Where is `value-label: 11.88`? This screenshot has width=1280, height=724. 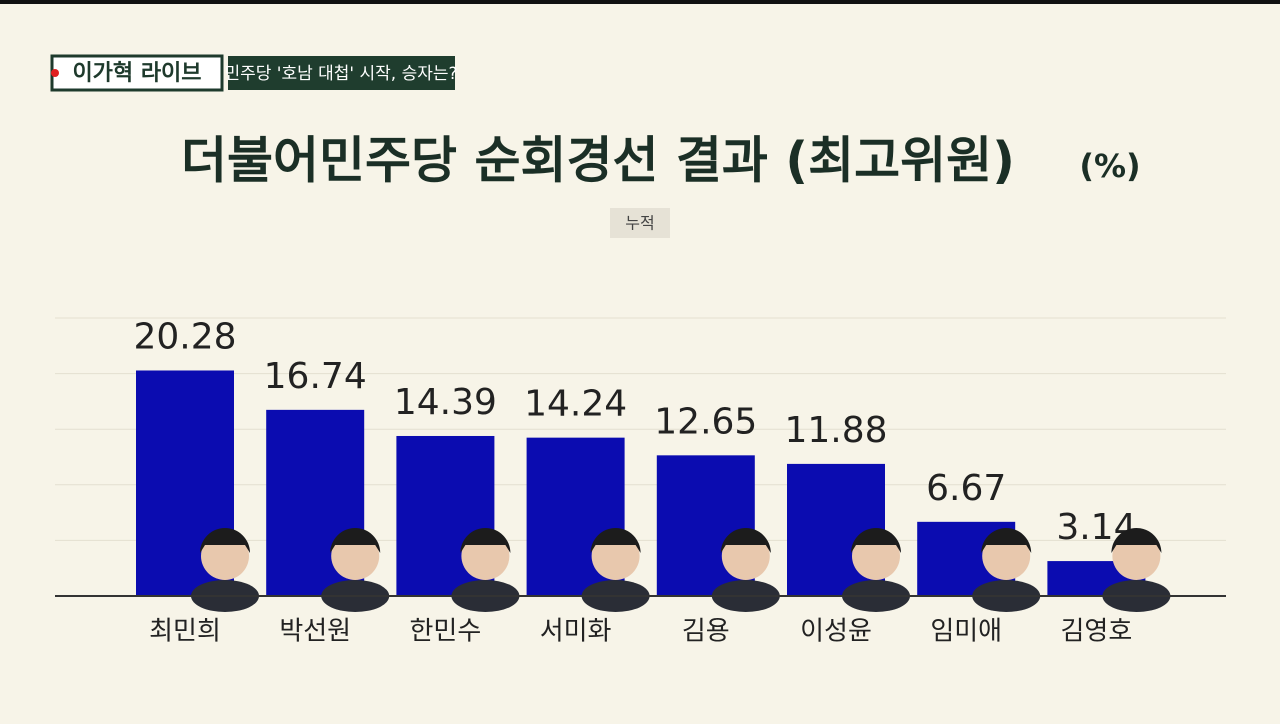
value-label: 11.88 is located at coordinates (835, 430).